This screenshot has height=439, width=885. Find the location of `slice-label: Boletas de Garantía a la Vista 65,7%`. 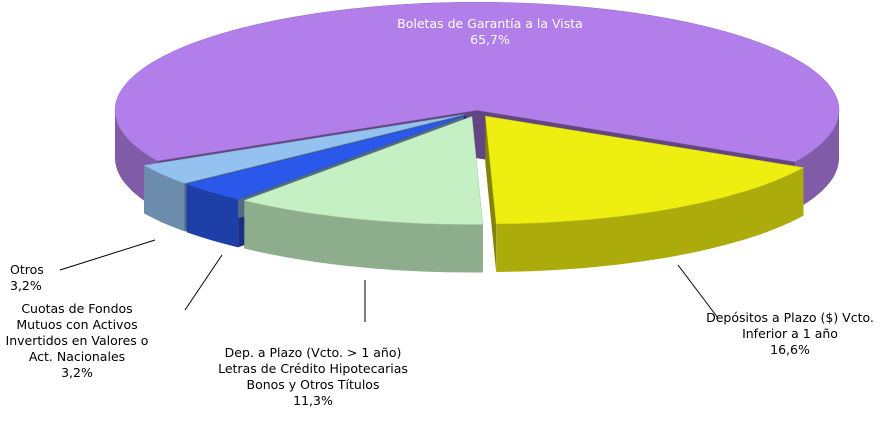

slice-label: Boletas de Garantía a la Vista 65,7% is located at coordinates (490, 32).